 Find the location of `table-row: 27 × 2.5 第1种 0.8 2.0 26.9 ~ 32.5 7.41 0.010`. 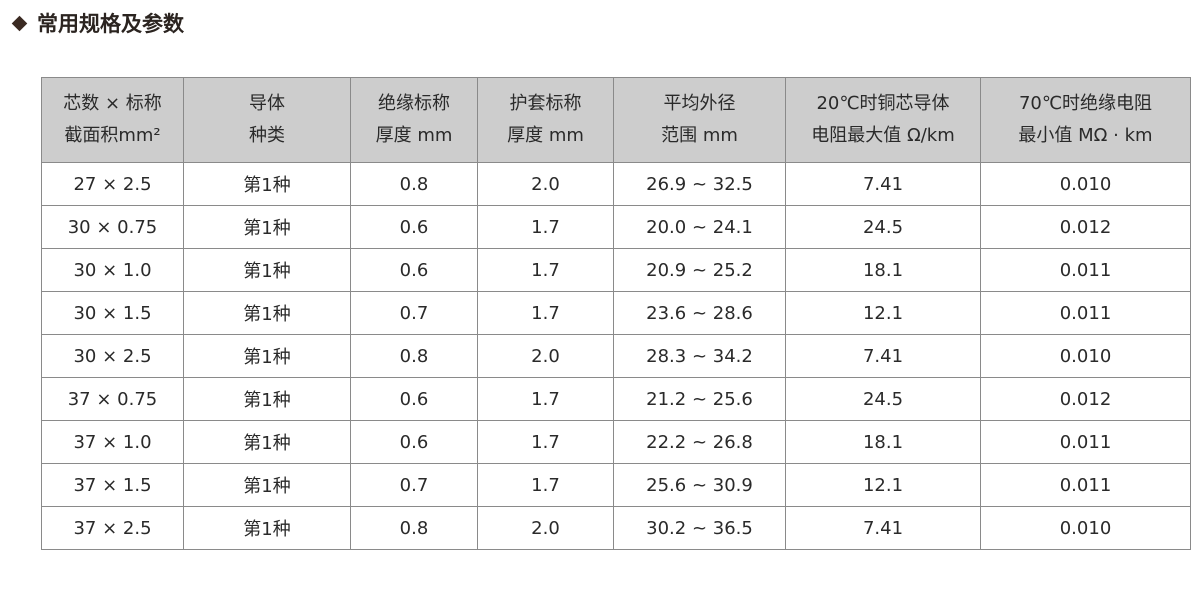

table-row: 27 × 2.5 第1种 0.8 2.0 26.9 ~ 32.5 7.41 0.010 is located at coordinates (616, 184).